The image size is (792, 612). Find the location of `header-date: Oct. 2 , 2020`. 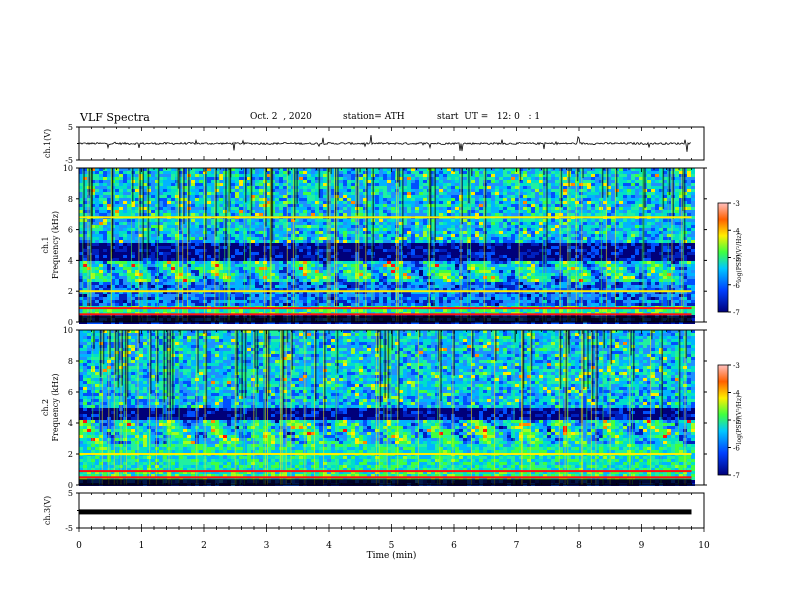

header-date: Oct. 2 , 2020 is located at coordinates (281, 117).